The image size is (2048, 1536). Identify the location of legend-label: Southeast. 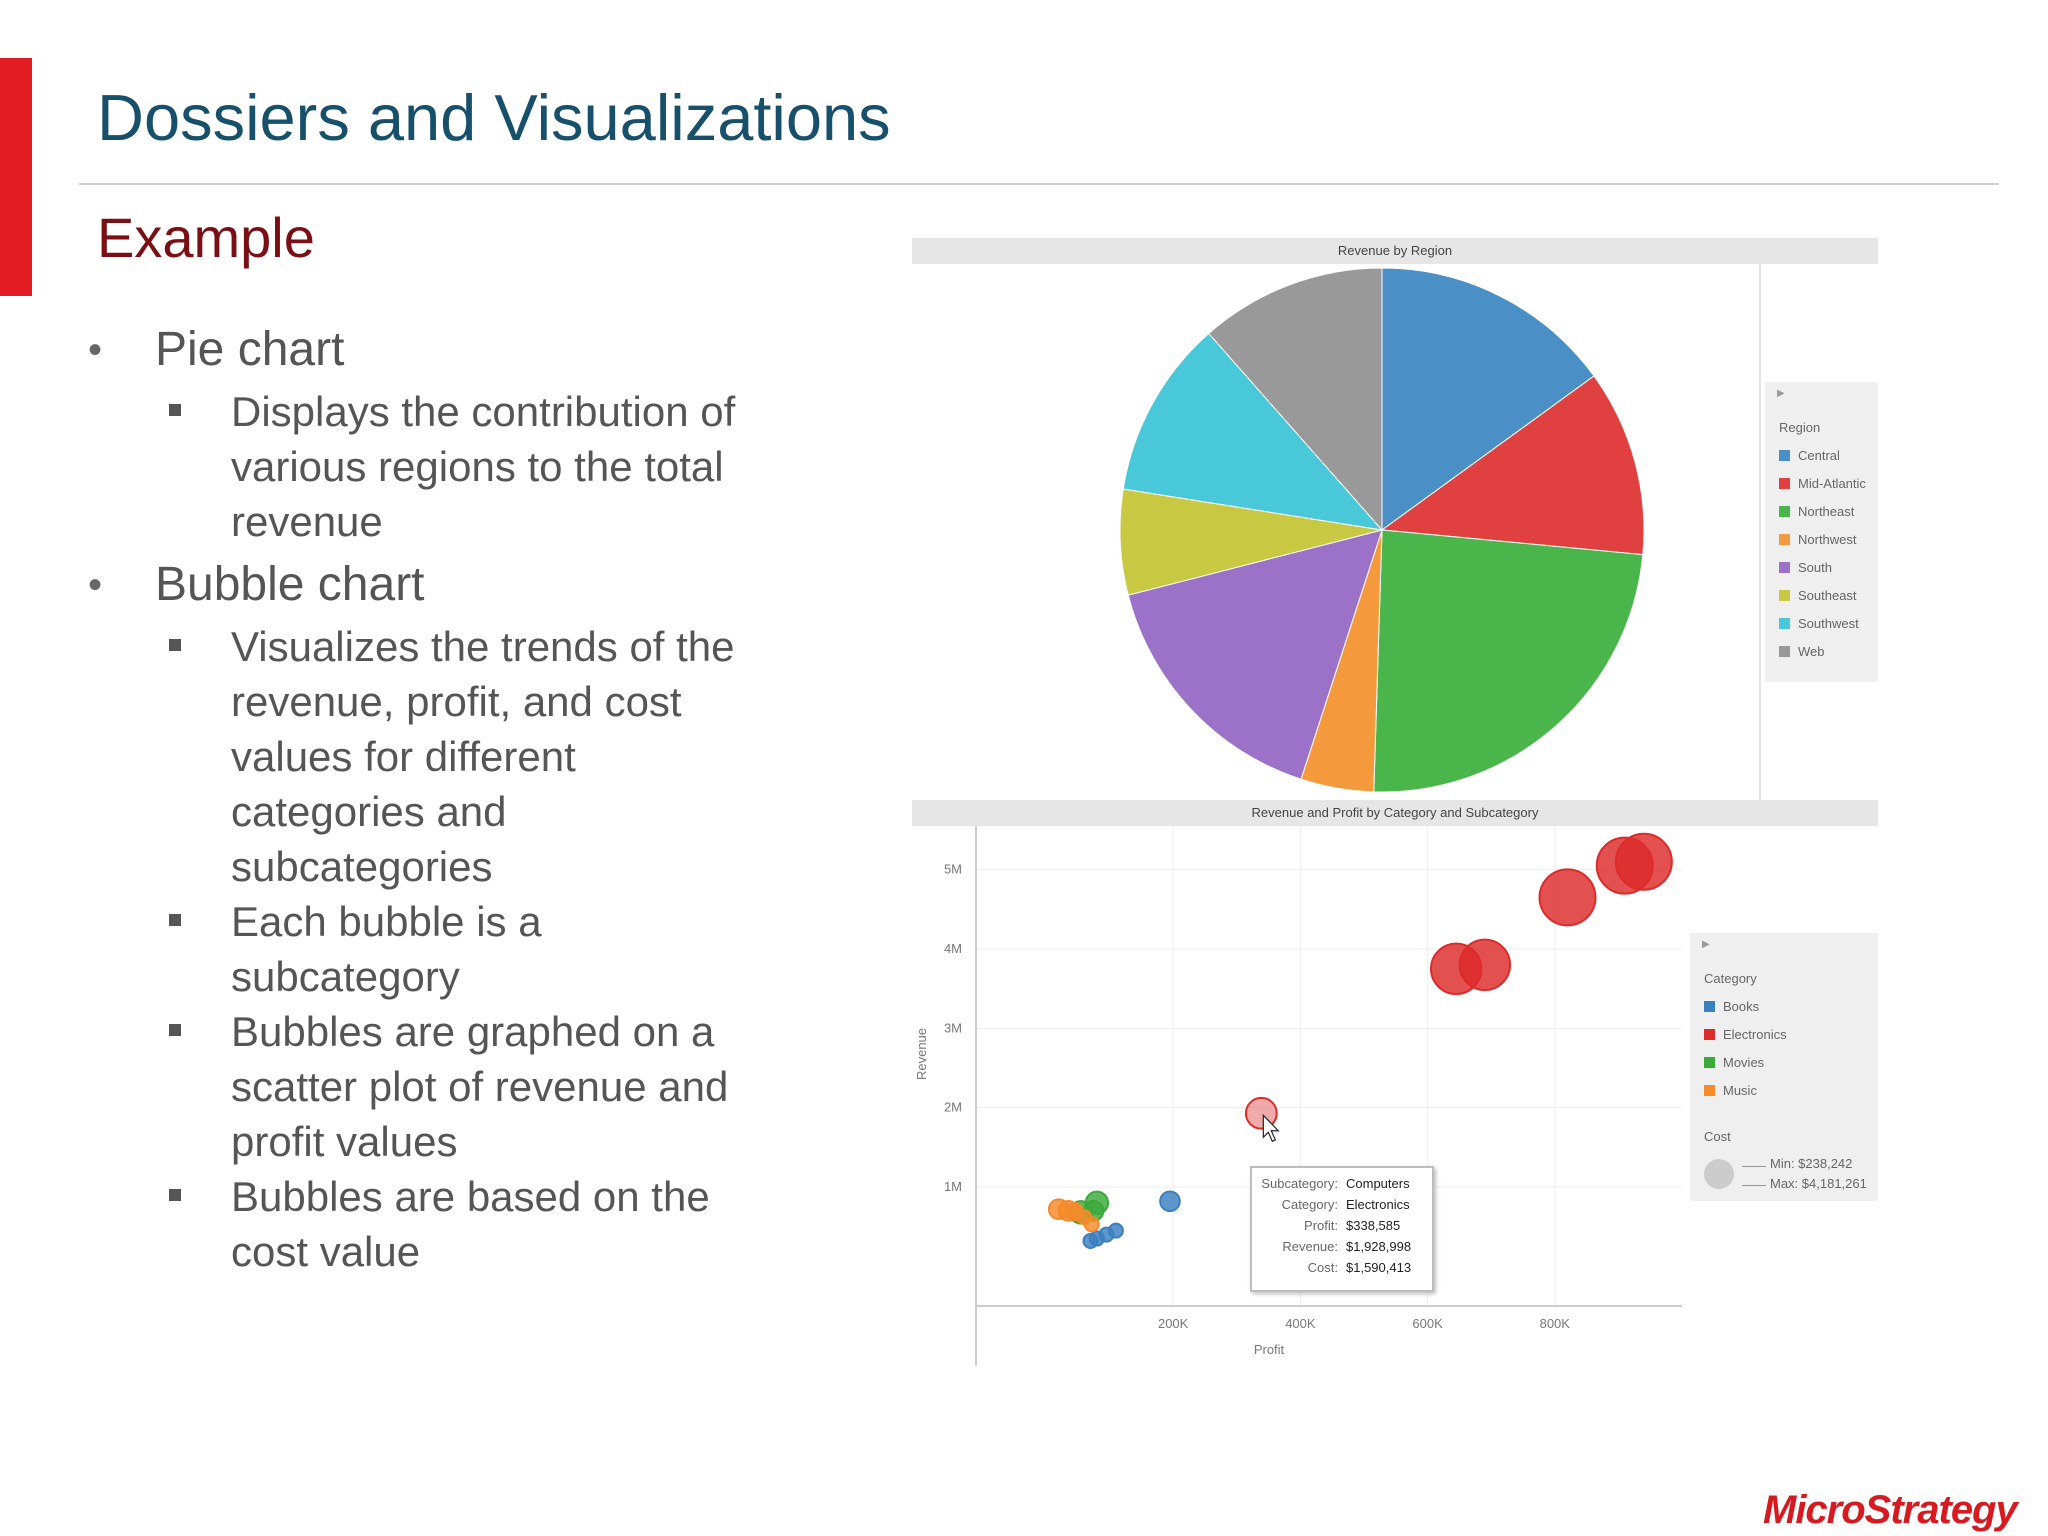
(1827, 595).